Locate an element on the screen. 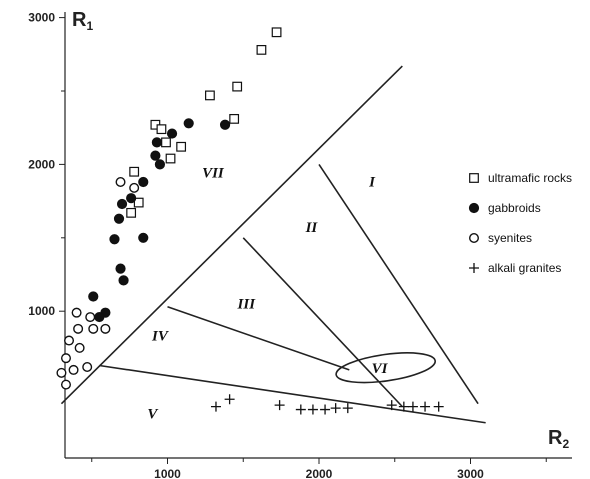 This screenshot has width=590, height=479. field-label-v: V is located at coordinates (153, 414).